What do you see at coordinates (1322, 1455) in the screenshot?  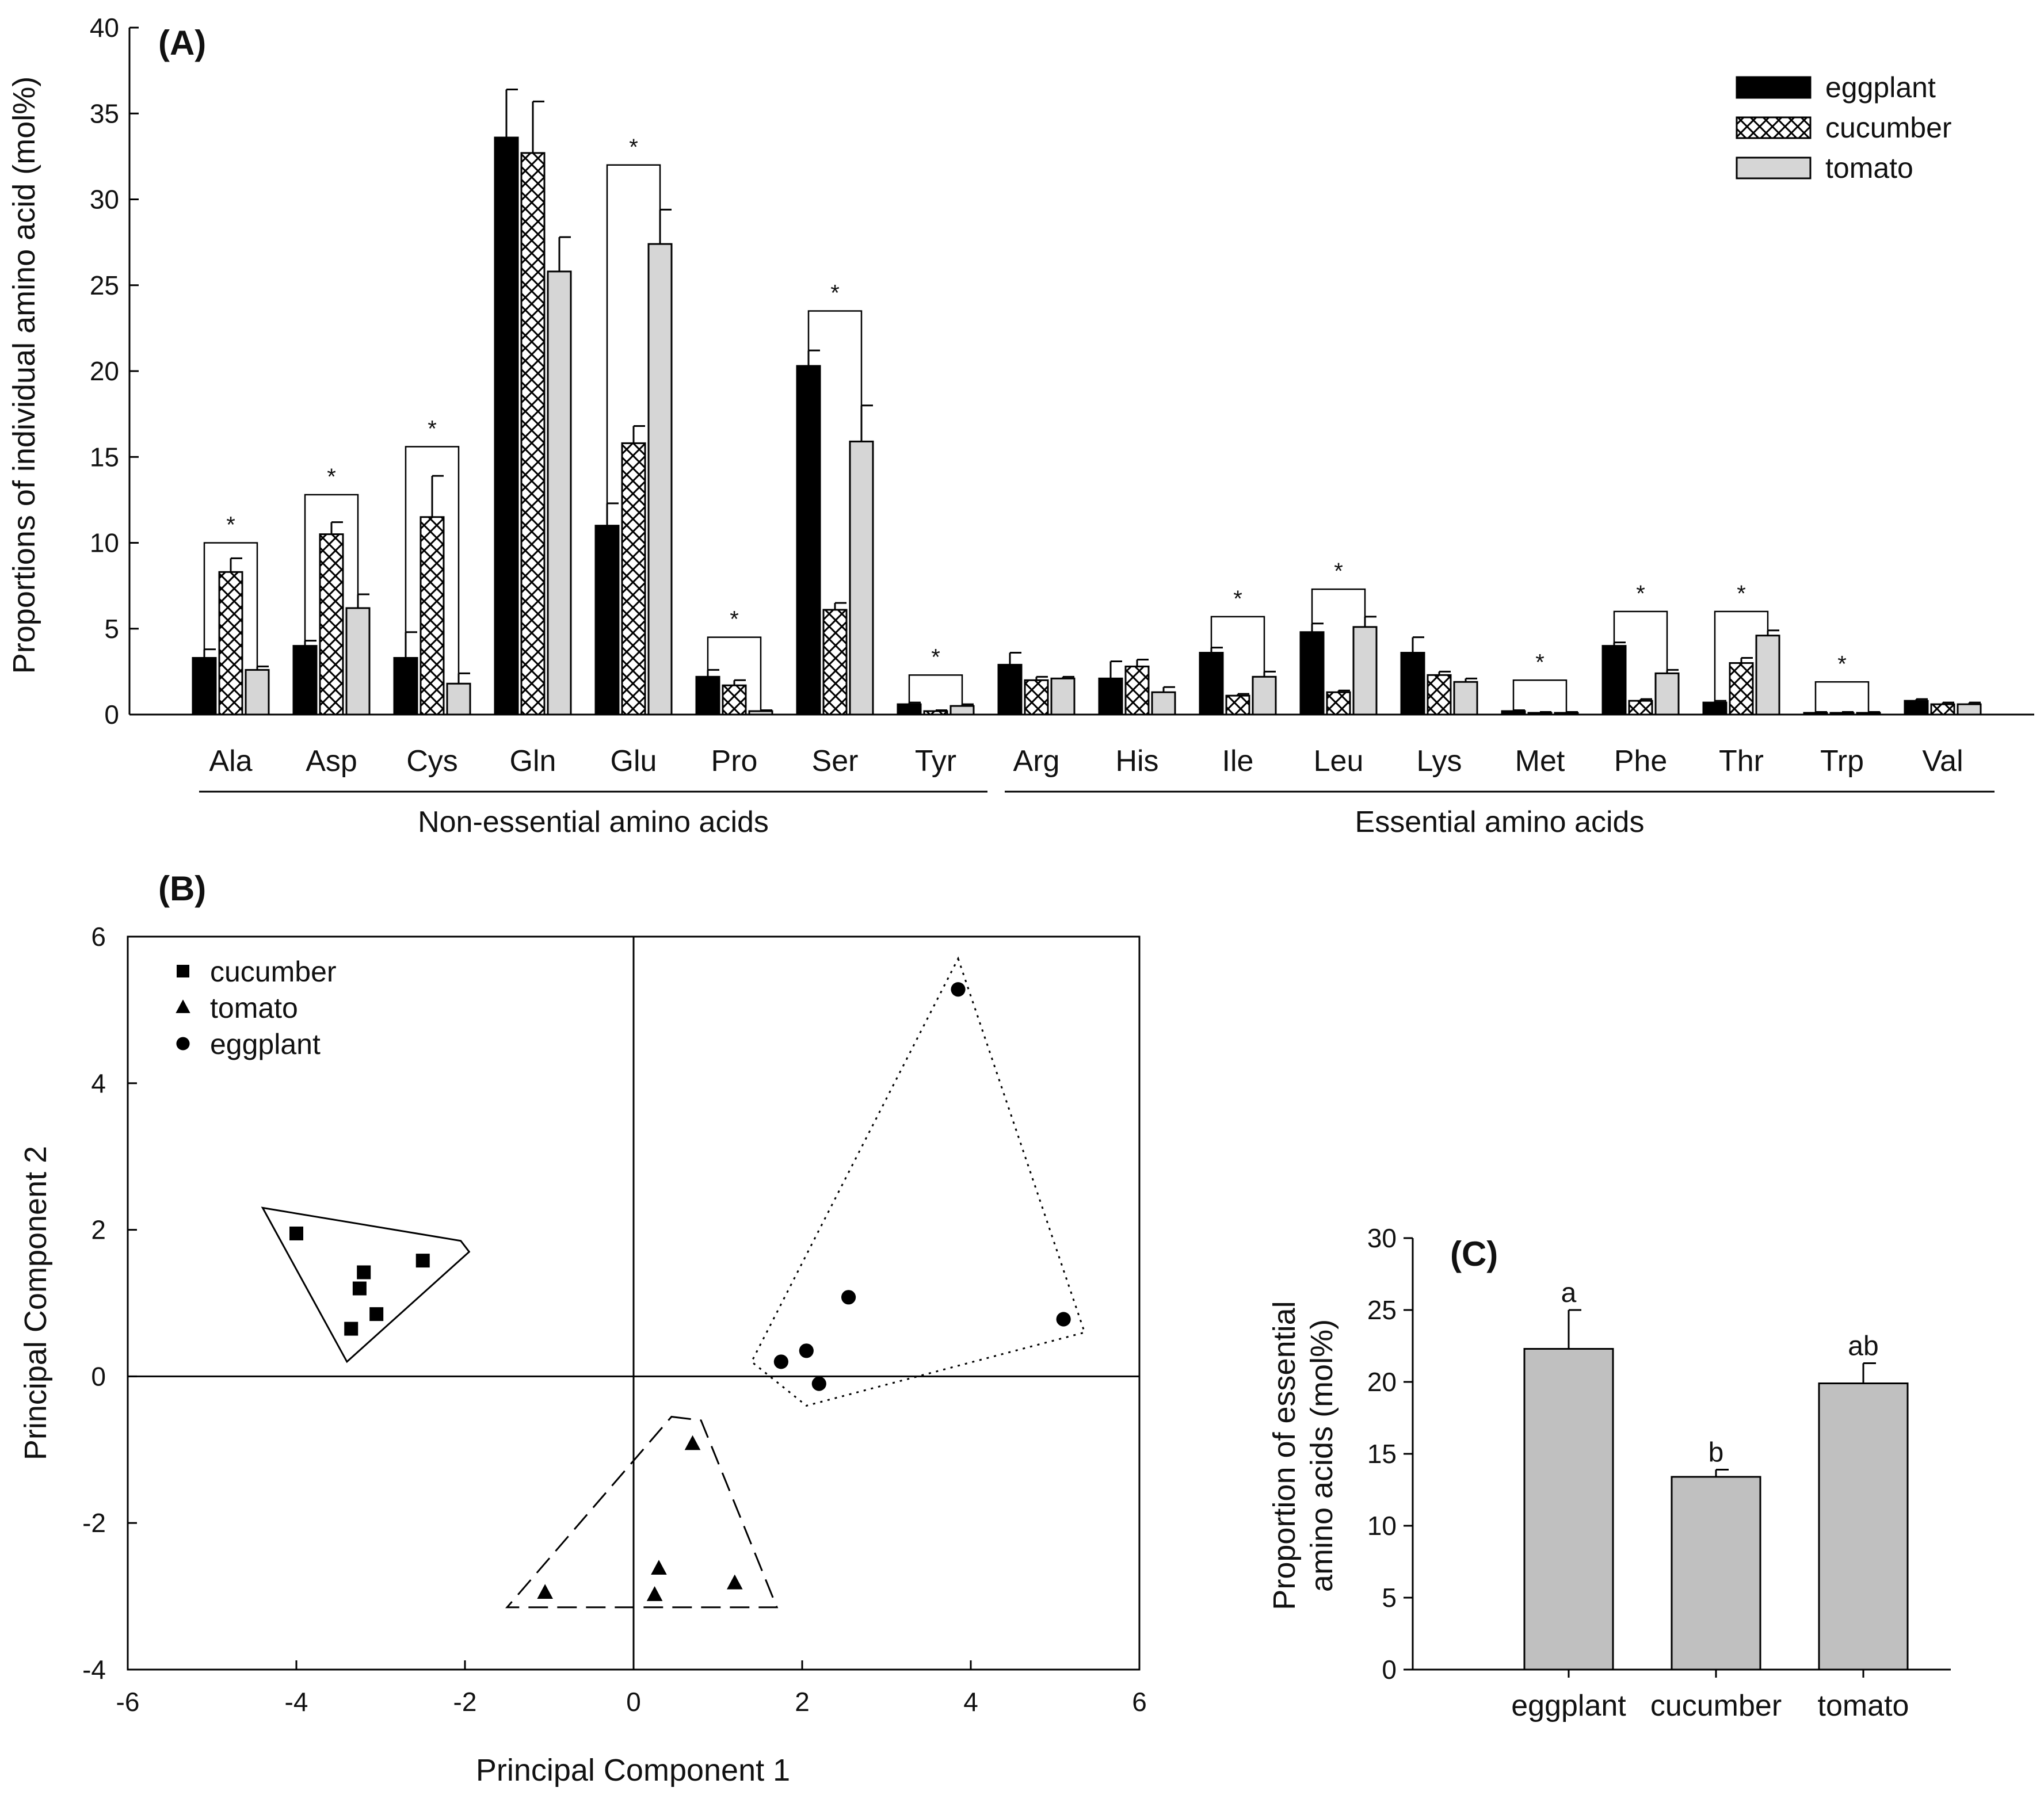 I see `panel-c-y-axis-title-line2: amino acids (mol%)` at bounding box center [1322, 1455].